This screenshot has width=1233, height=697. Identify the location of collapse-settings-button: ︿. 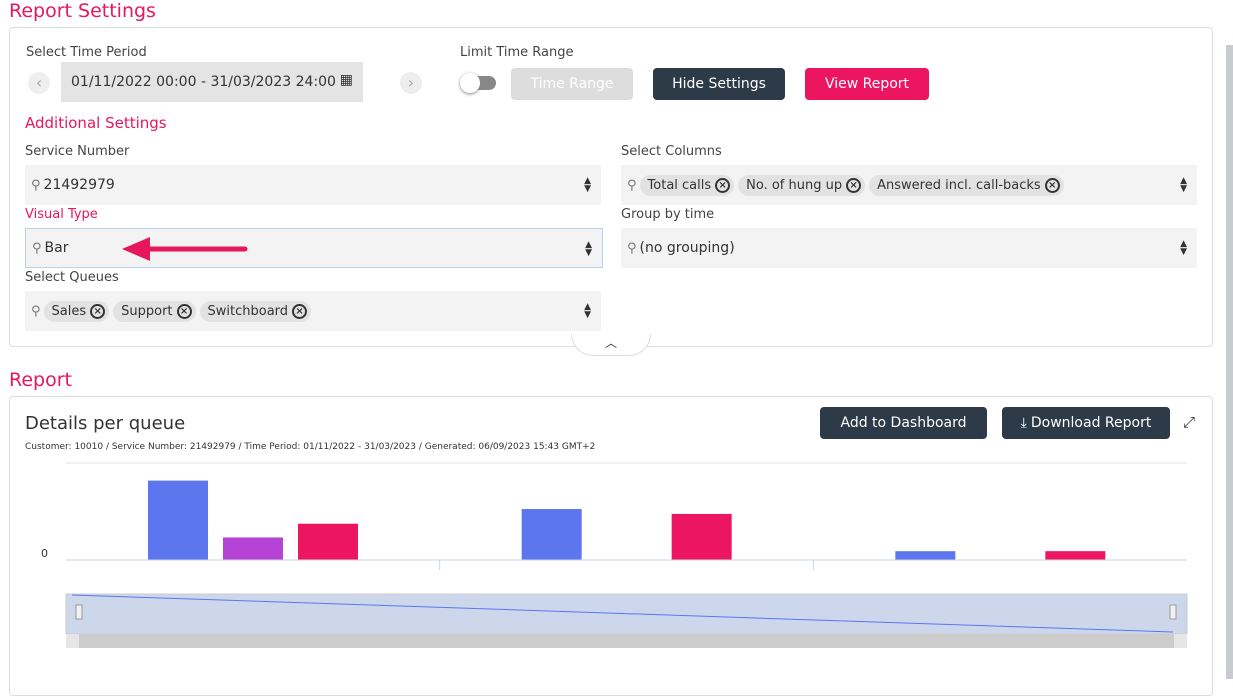
(611, 345).